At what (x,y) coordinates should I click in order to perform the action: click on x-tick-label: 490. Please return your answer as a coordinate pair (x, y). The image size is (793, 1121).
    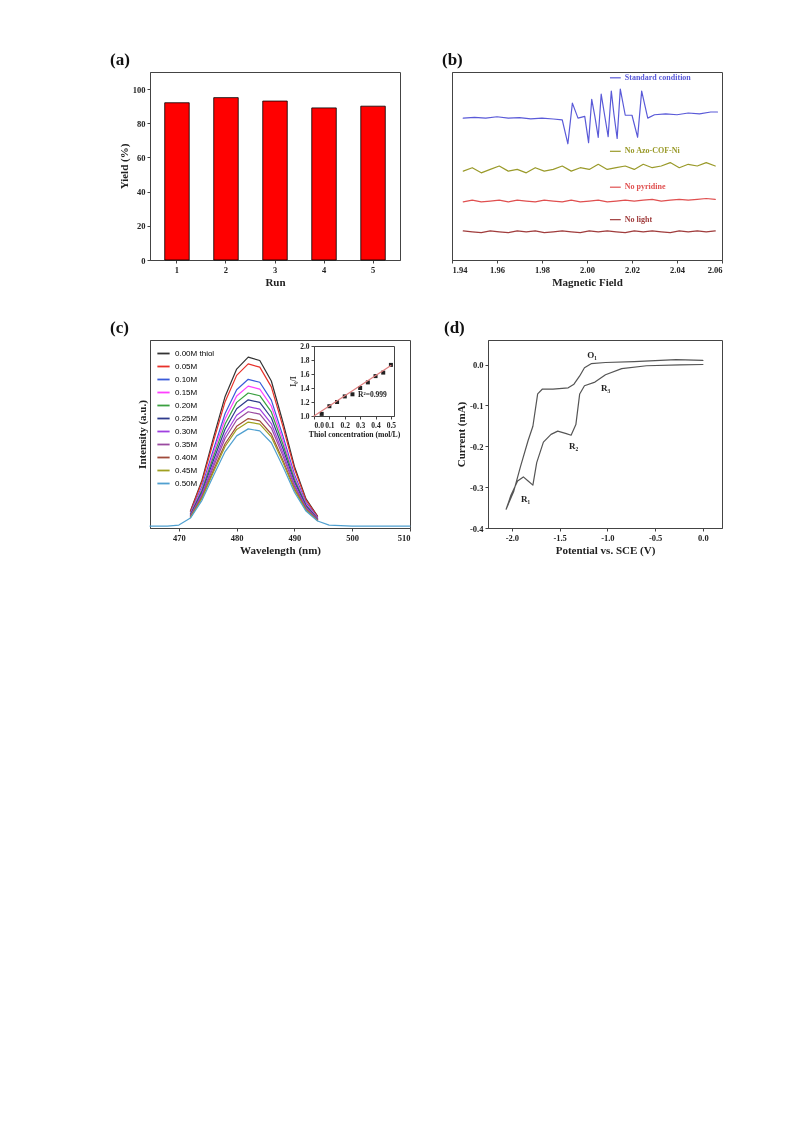
    Looking at the image, I should click on (295, 537).